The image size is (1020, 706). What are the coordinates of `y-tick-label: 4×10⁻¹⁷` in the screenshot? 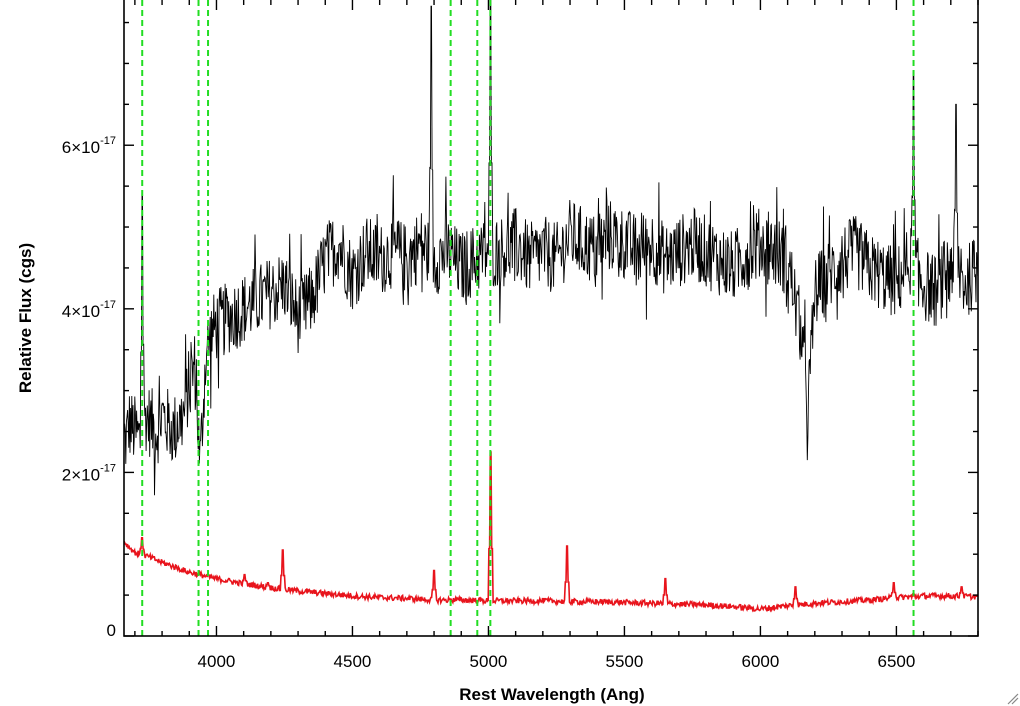 It's located at (89, 310).